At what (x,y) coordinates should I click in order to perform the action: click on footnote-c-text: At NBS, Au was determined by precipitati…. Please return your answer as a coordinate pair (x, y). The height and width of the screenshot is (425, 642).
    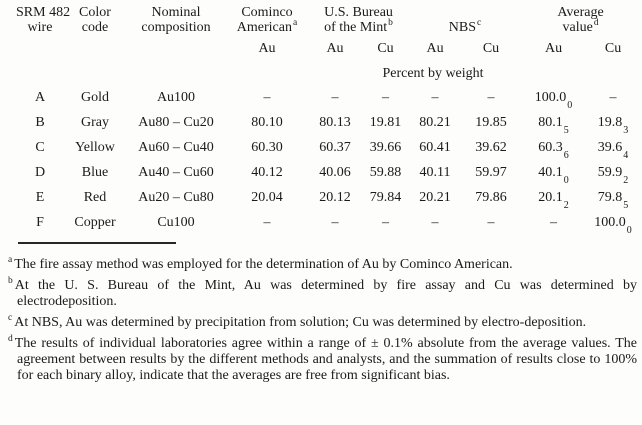
    Looking at the image, I should click on (300, 322).